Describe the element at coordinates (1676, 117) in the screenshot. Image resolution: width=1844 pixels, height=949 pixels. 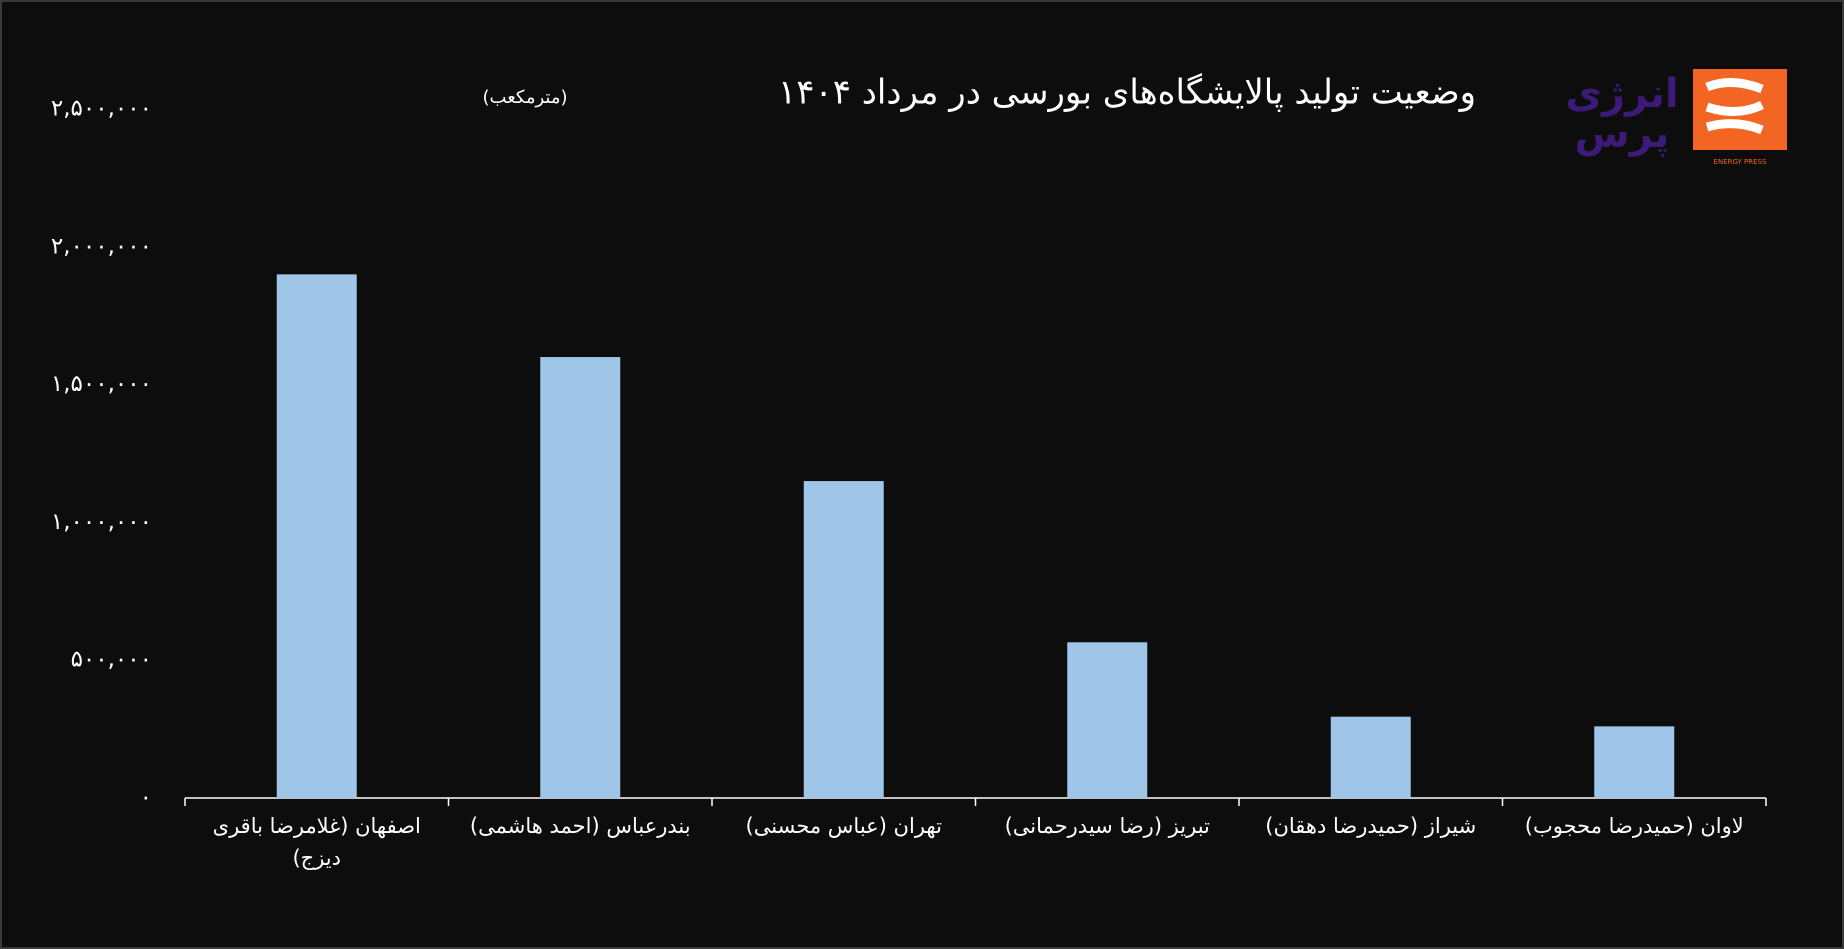
I see `logo: ENERGY PRESS انرژی پرس` at that location.